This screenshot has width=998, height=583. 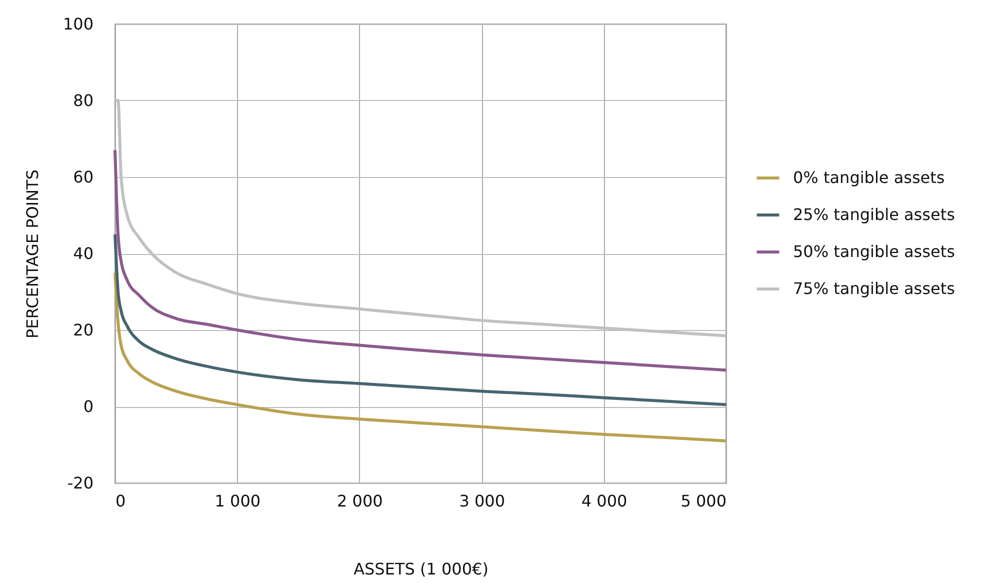 What do you see at coordinates (121, 501) in the screenshot?
I see `x-tick-label: 0` at bounding box center [121, 501].